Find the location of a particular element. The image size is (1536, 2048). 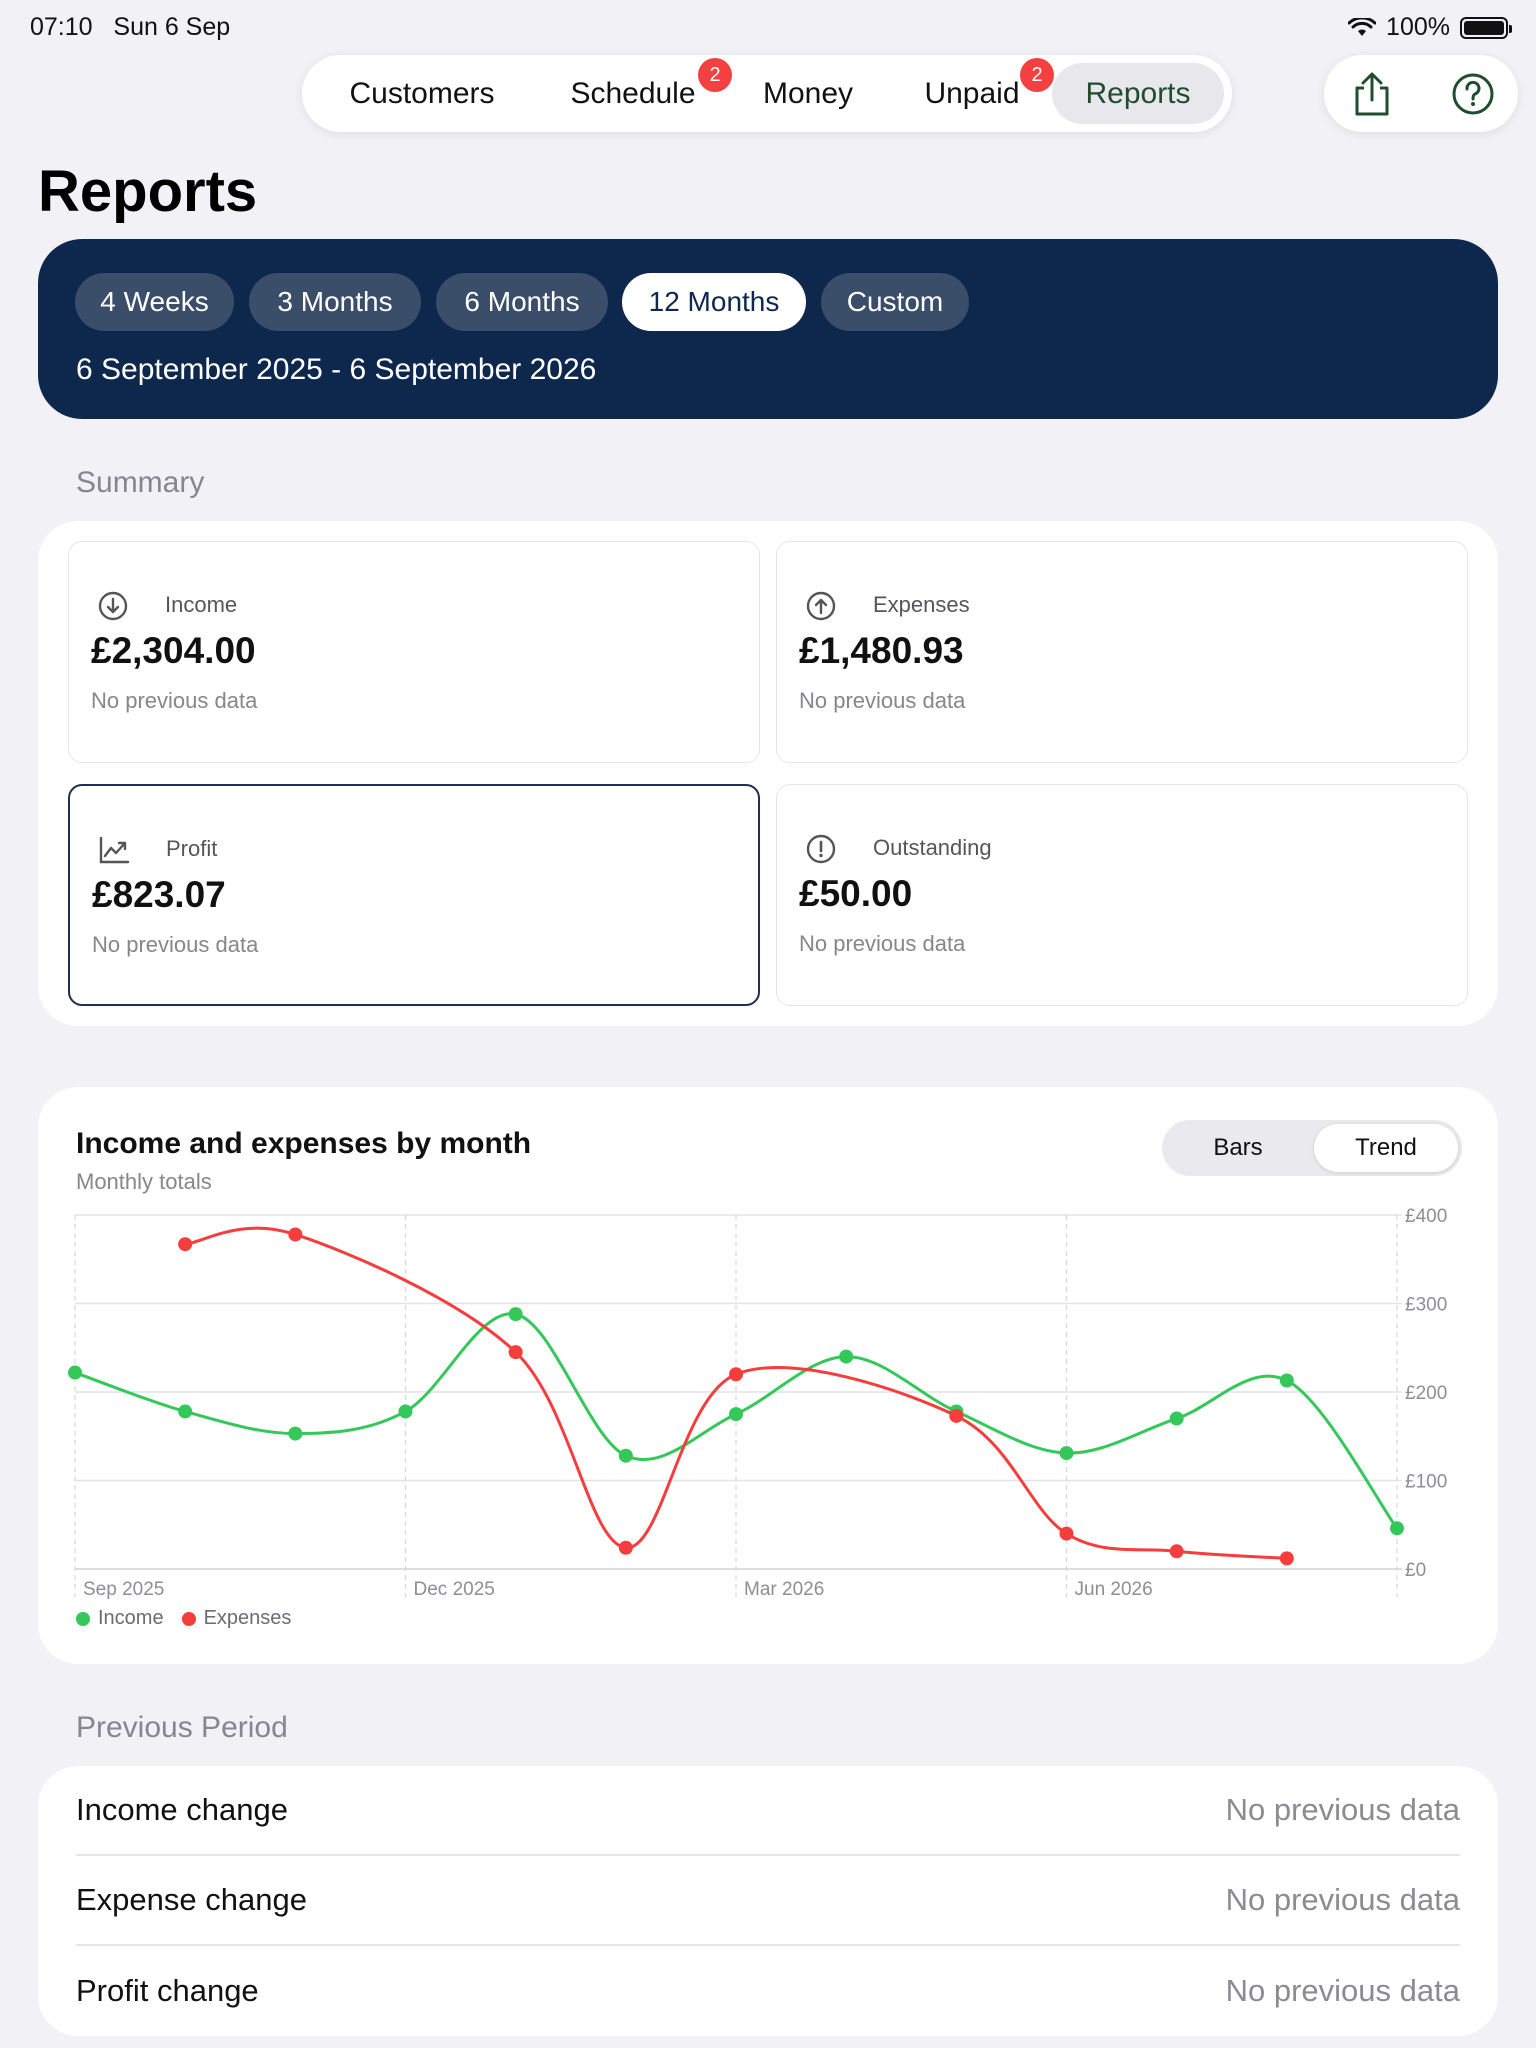

profit-value: £823.07 is located at coordinates (159, 894).